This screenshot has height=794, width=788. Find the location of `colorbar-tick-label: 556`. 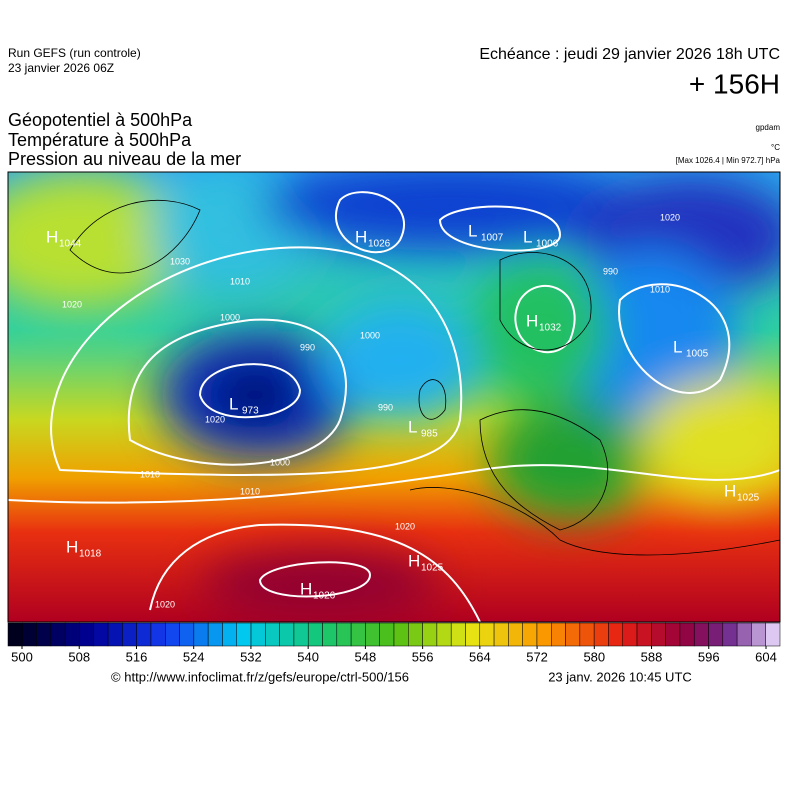

colorbar-tick-label: 556 is located at coordinates (423, 656).